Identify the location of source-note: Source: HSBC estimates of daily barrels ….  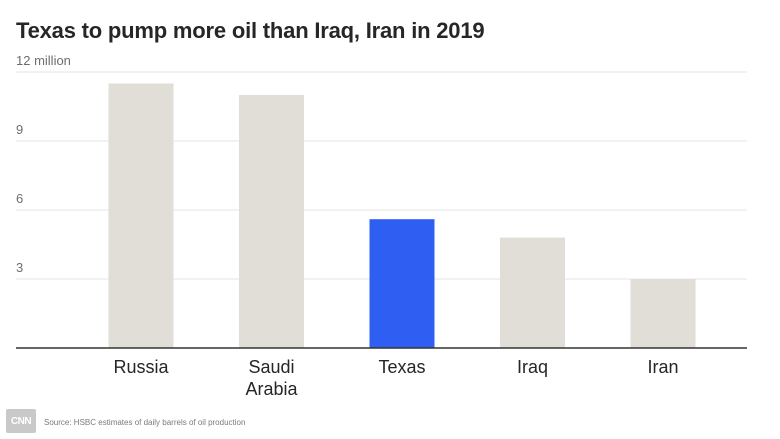
(145, 422).